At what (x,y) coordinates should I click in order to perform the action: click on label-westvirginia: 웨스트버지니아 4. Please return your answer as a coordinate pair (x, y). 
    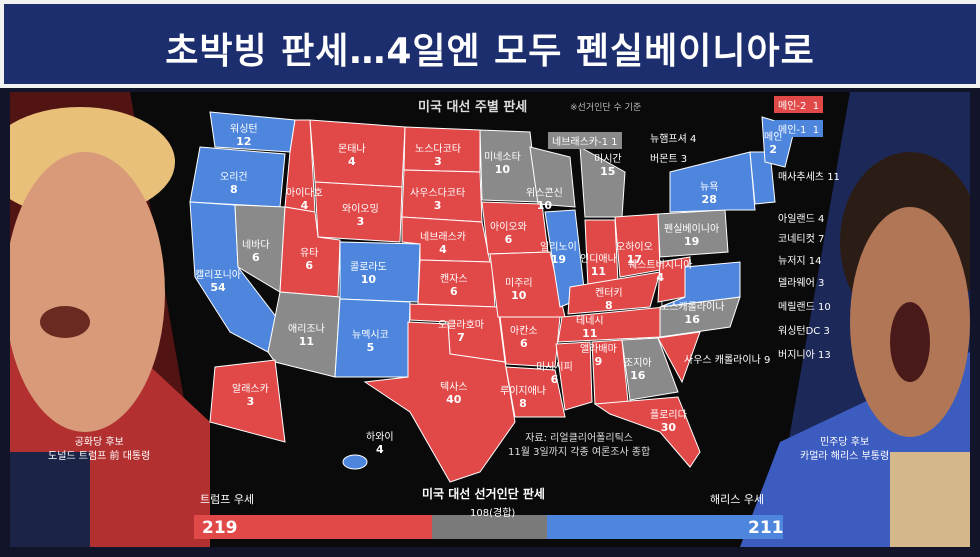
    Looking at the image, I should click on (660, 272).